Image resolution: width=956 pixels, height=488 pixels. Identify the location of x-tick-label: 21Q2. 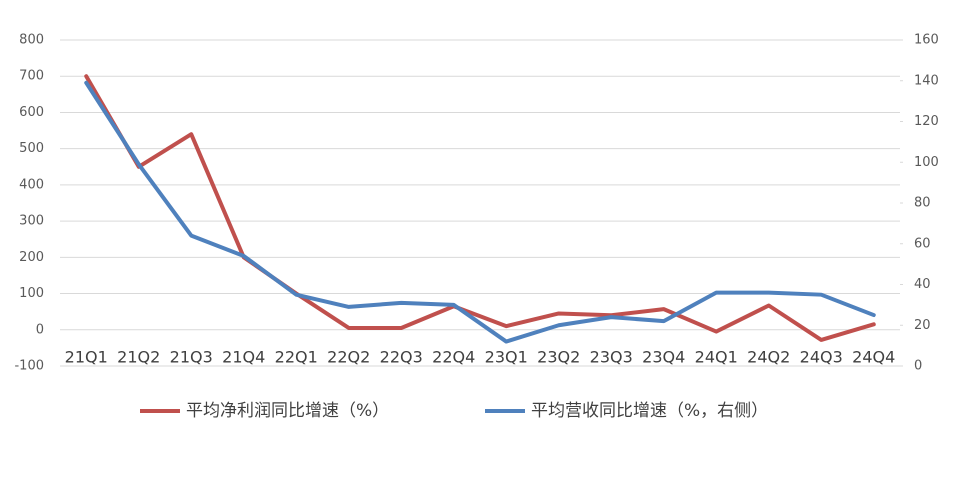
(138, 357).